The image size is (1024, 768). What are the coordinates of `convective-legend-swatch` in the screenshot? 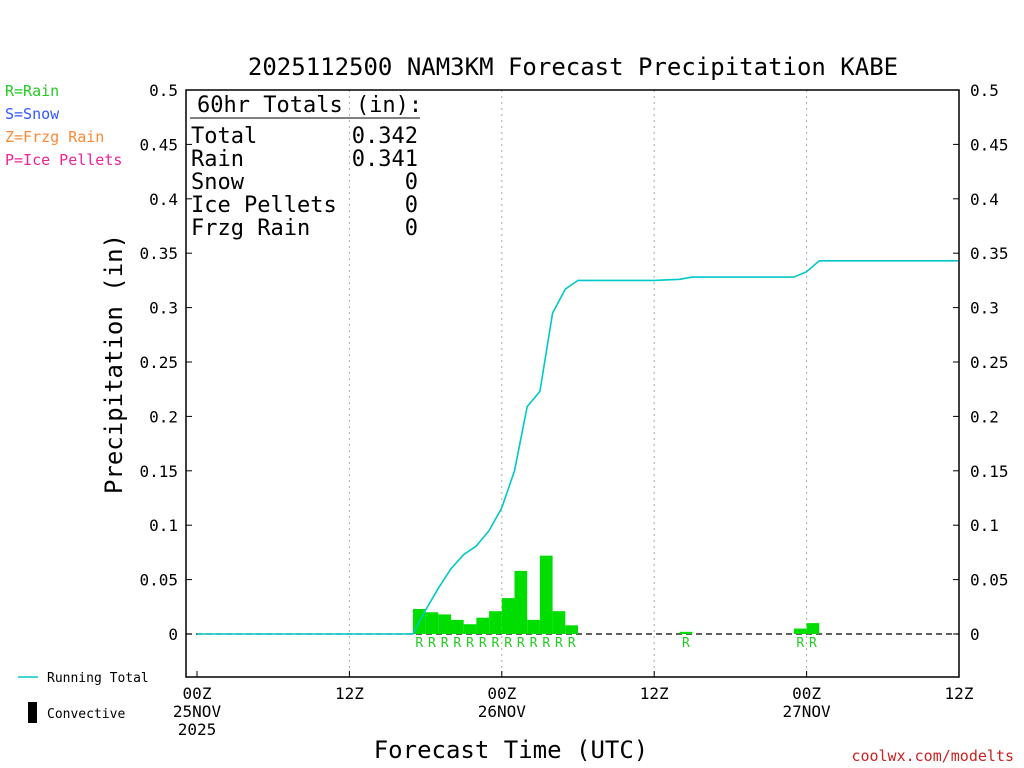 It's located at (32, 712).